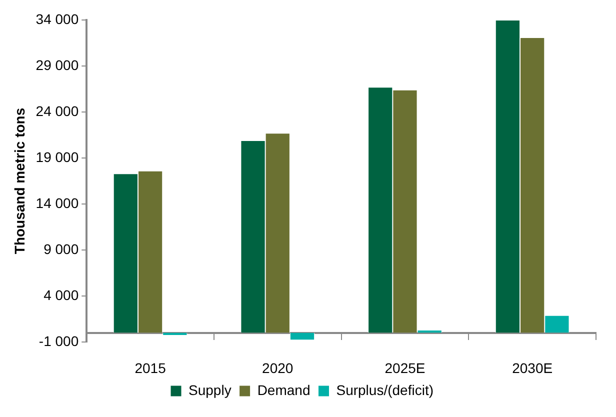 The image size is (616, 417). I want to click on y-tick-label: 24 000, so click(57, 110).